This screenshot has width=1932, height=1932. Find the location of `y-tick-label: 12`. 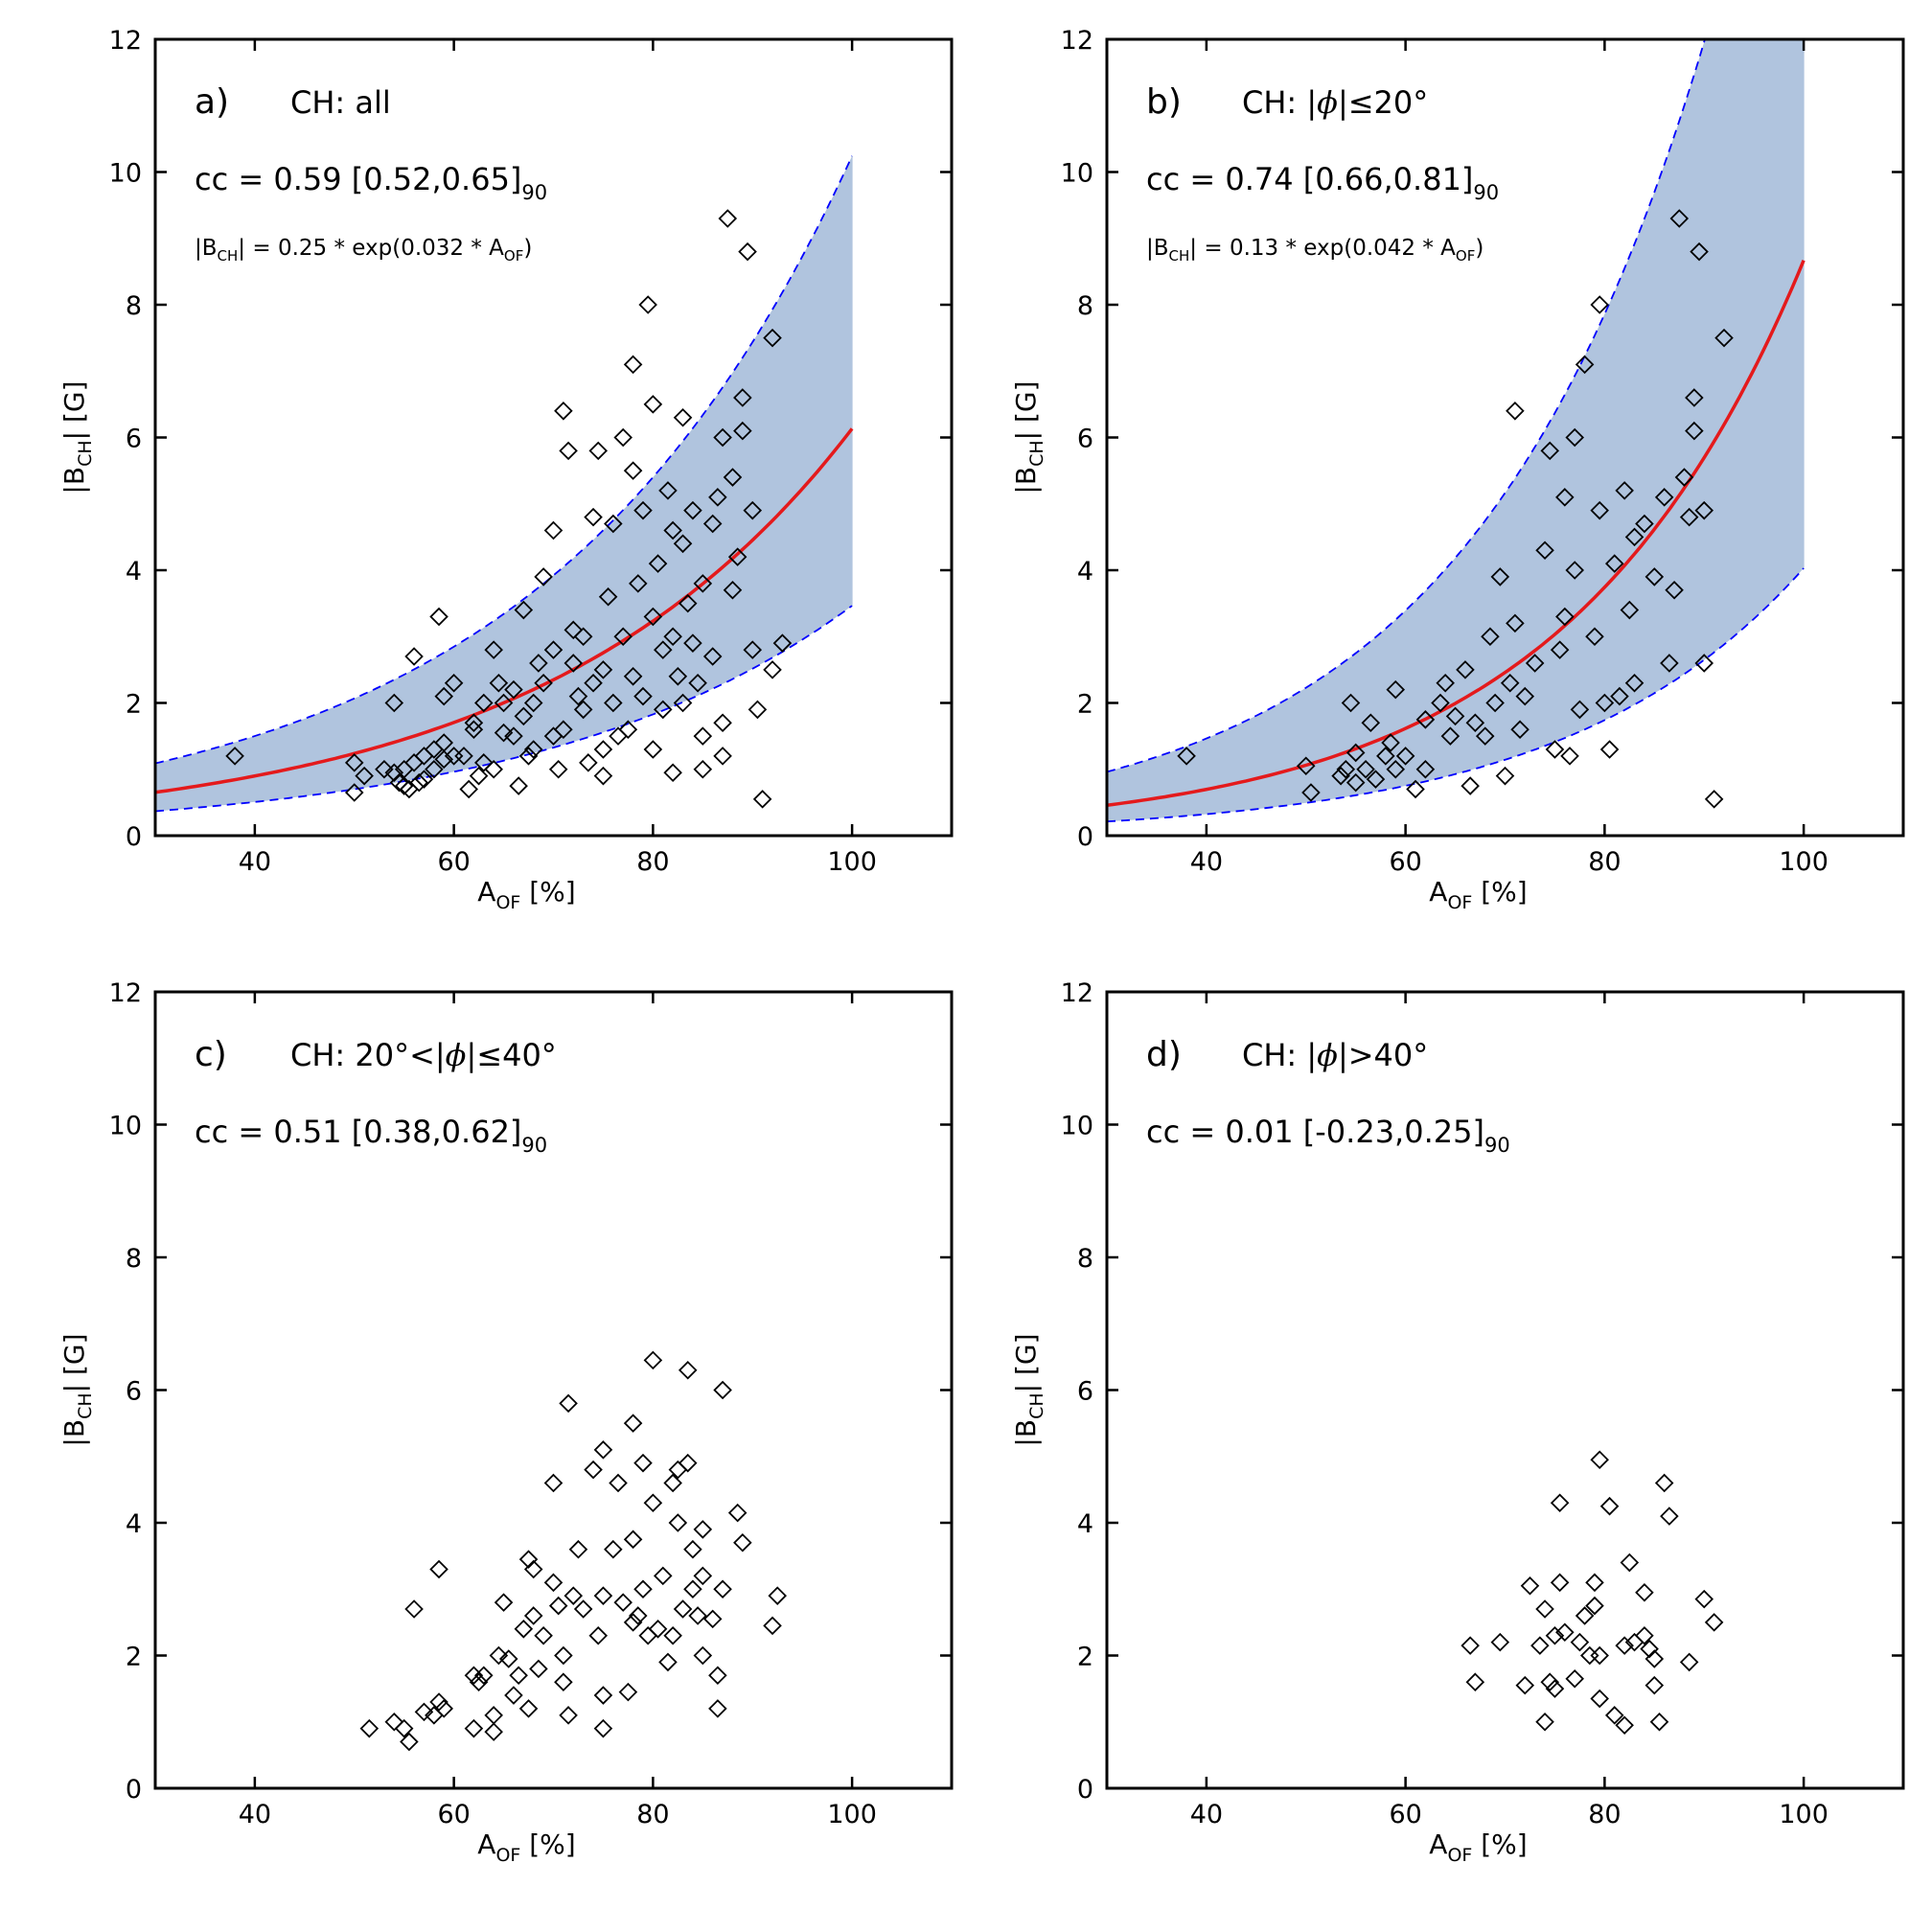

y-tick-label: 12 is located at coordinates (1077, 41).